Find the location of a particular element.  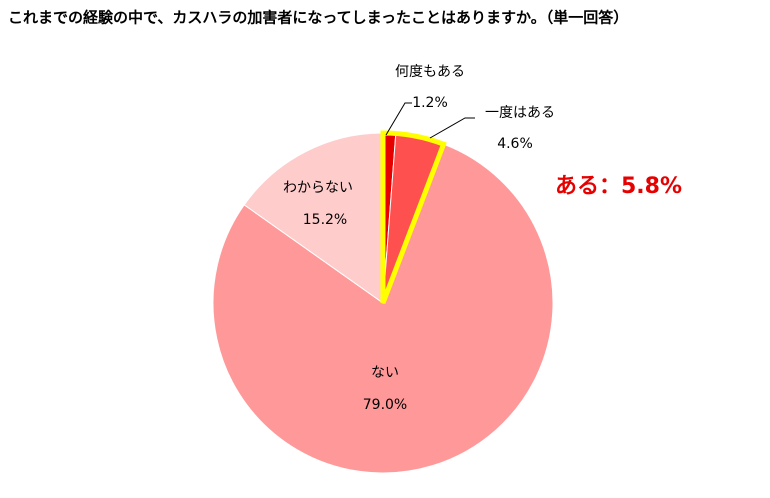

value-label: 1.2% is located at coordinates (430, 103).